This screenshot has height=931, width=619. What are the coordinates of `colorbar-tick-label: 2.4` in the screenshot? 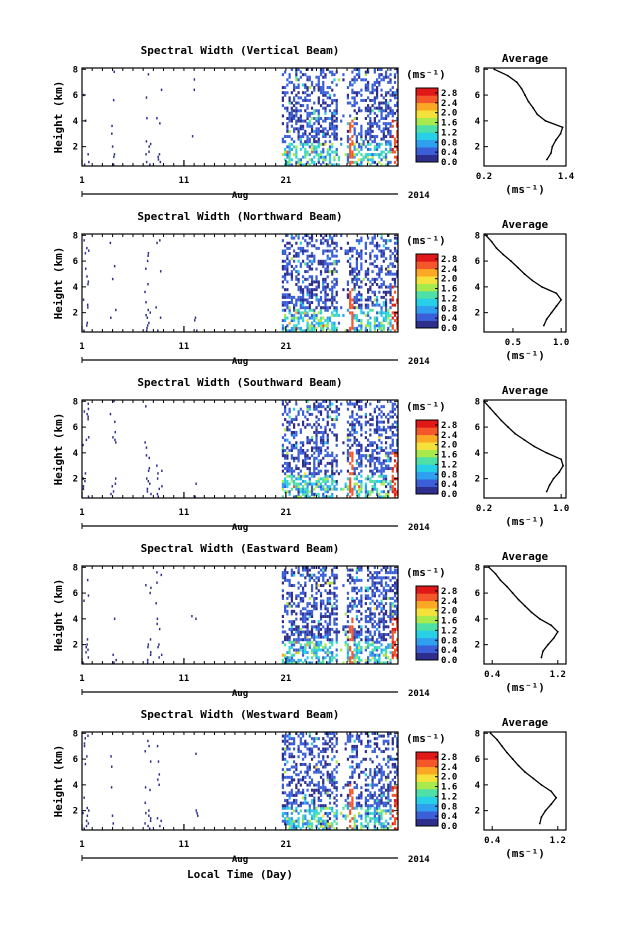 It's located at (449, 270).